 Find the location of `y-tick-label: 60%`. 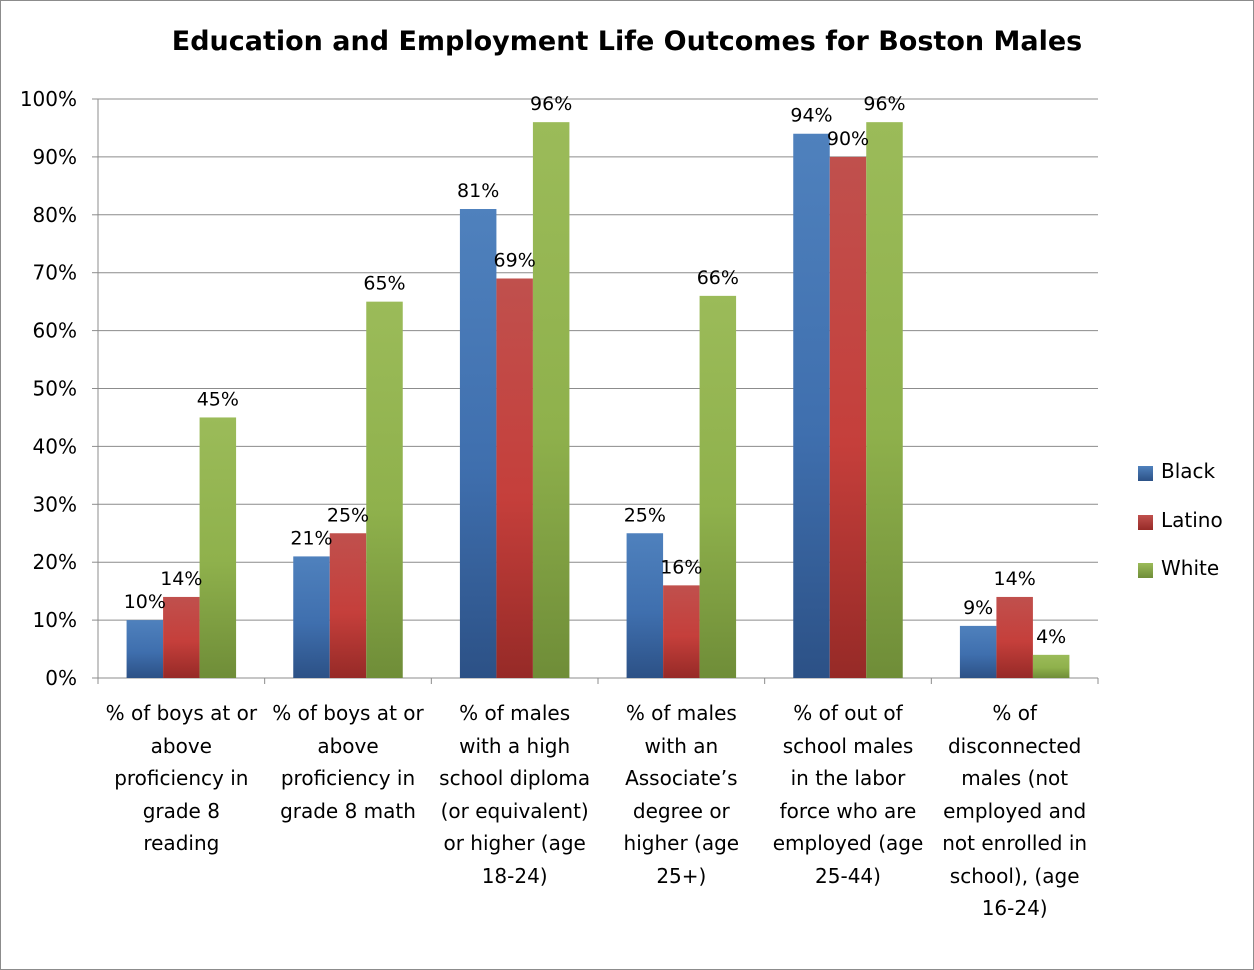

y-tick-label: 60% is located at coordinates (55, 331).